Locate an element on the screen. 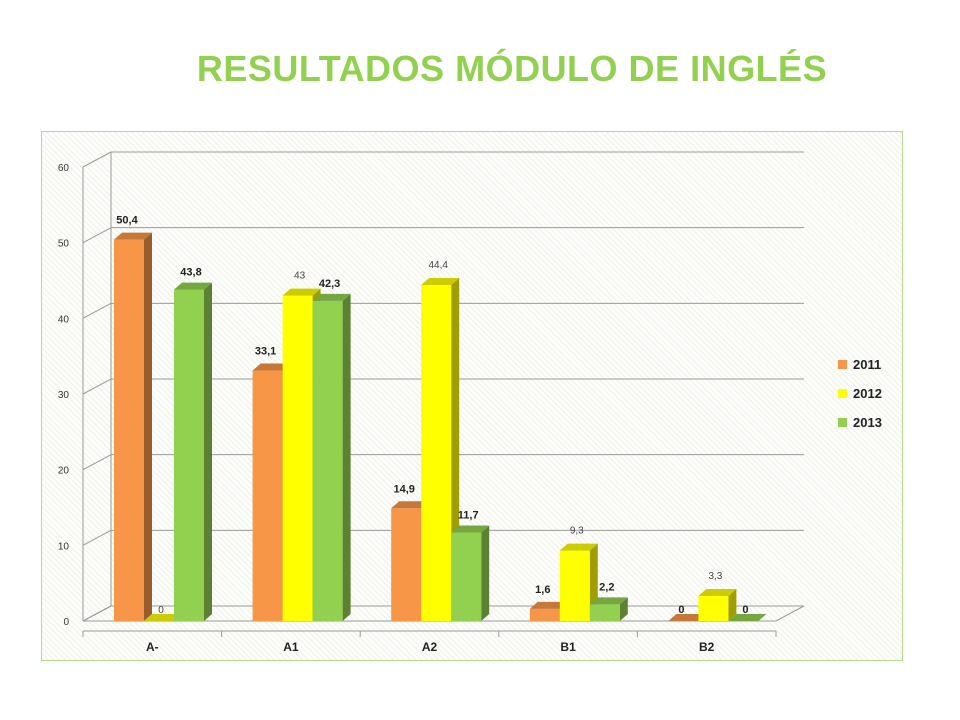 The image size is (960, 720). x-tick-label: A- is located at coordinates (152, 647).